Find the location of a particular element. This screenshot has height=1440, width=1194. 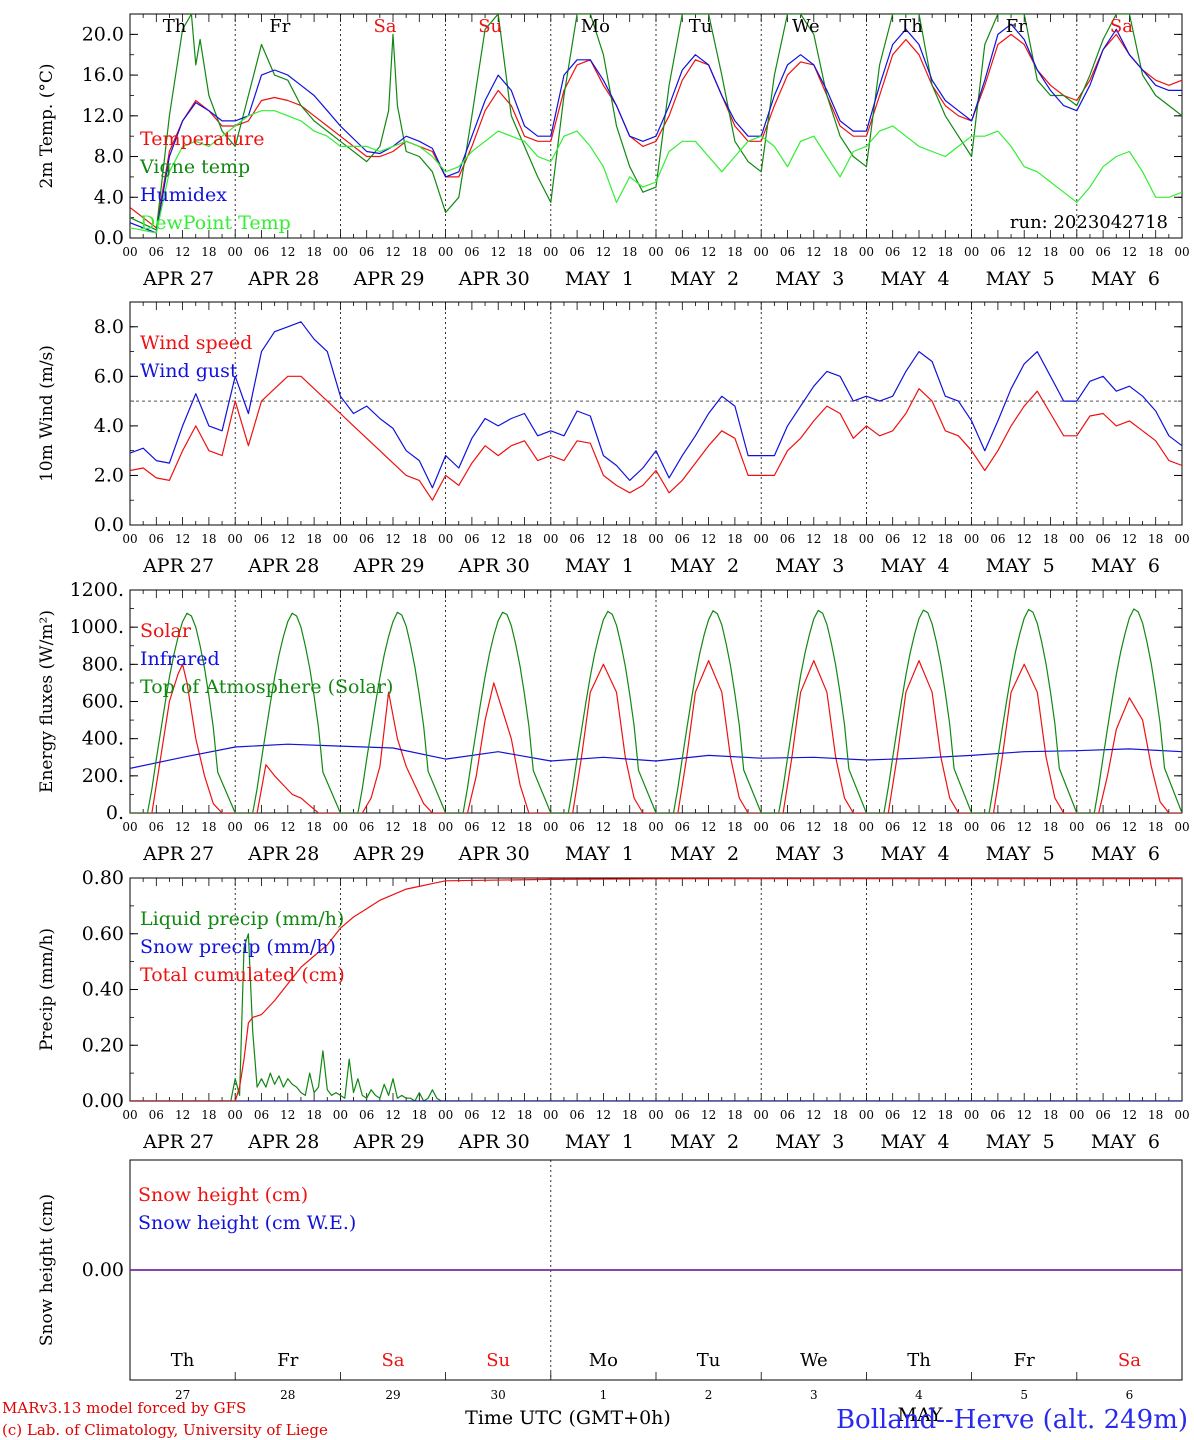

y-tick-label: 1200. is located at coordinates (97, 590).